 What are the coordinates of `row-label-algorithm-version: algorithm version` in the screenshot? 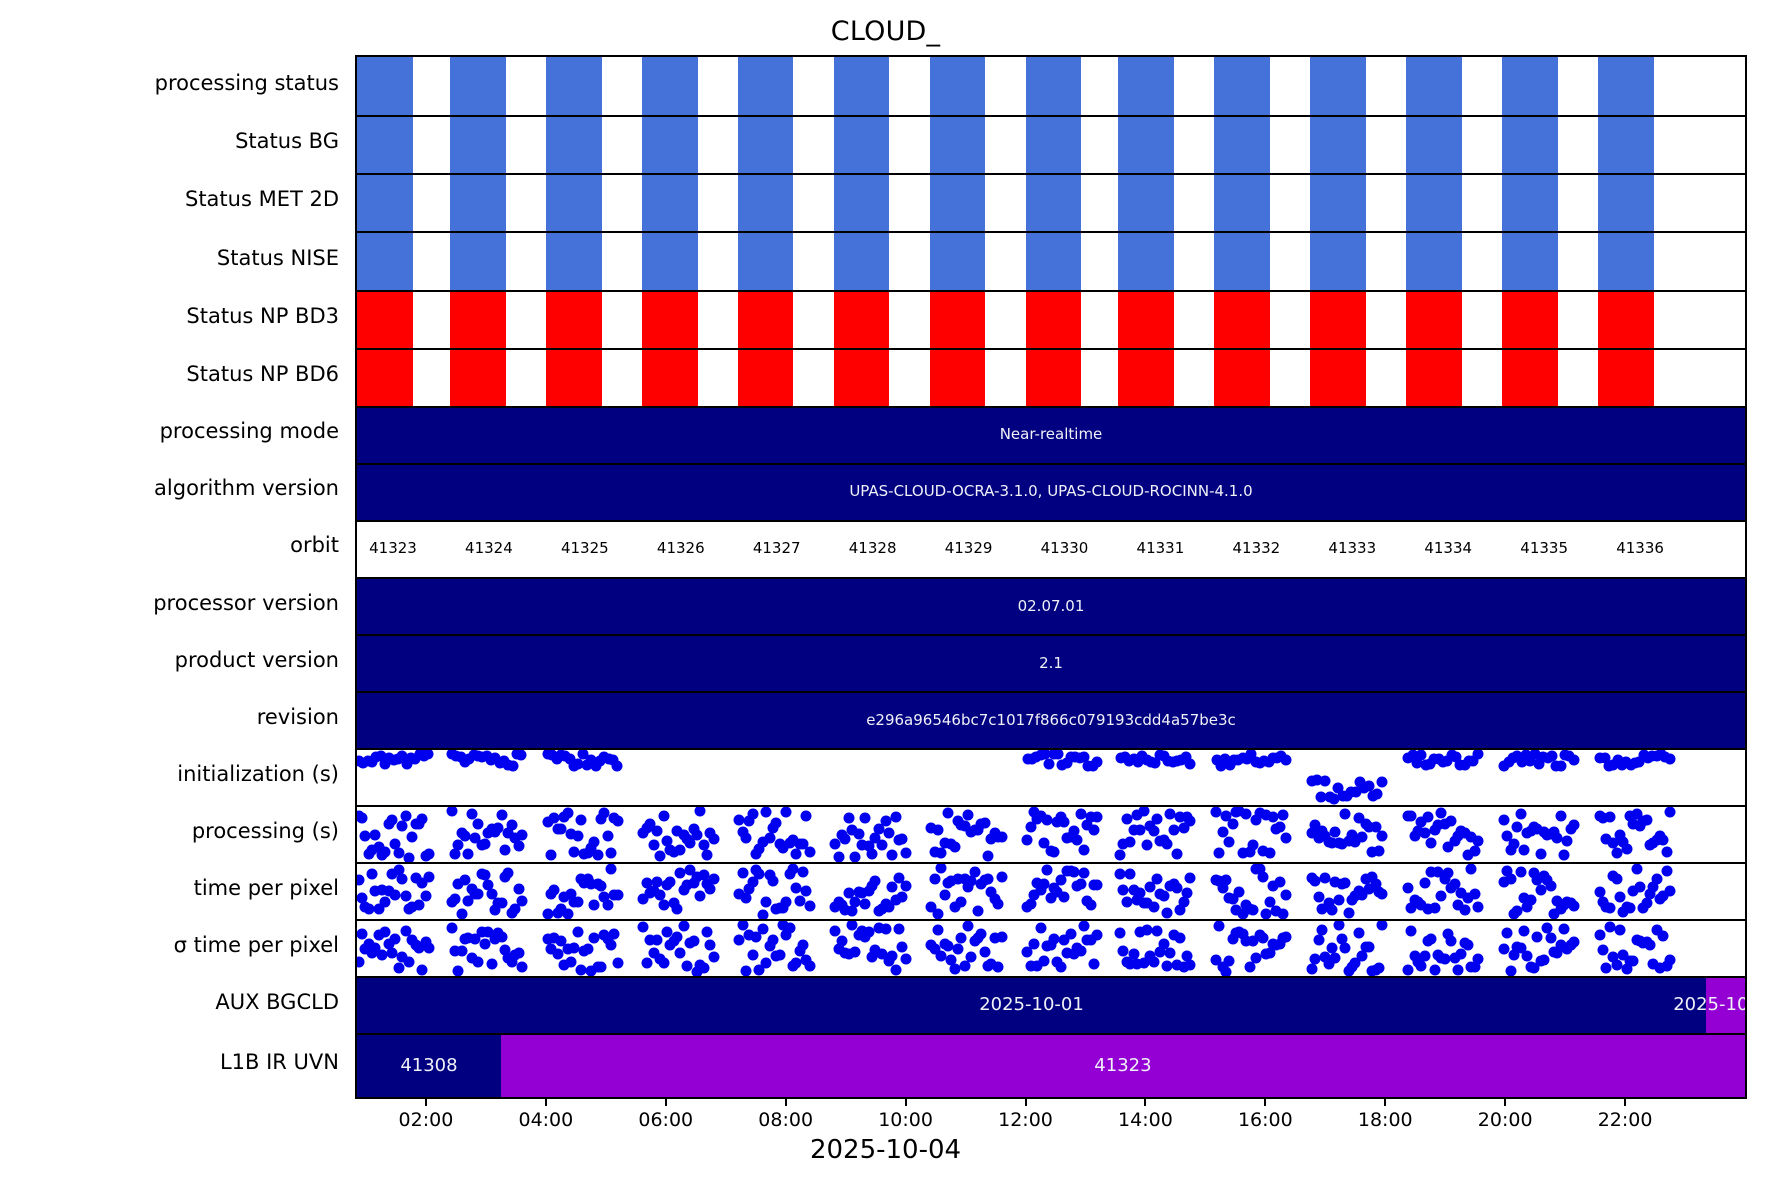 It's located at (246, 488).